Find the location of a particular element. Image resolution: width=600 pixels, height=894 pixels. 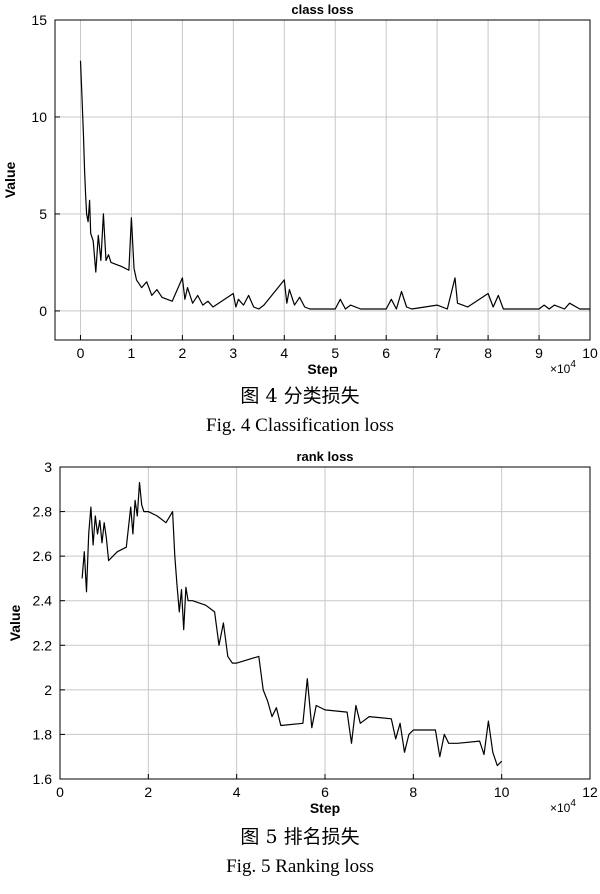

chart2-x-axis-label: Step is located at coordinates (325, 808).